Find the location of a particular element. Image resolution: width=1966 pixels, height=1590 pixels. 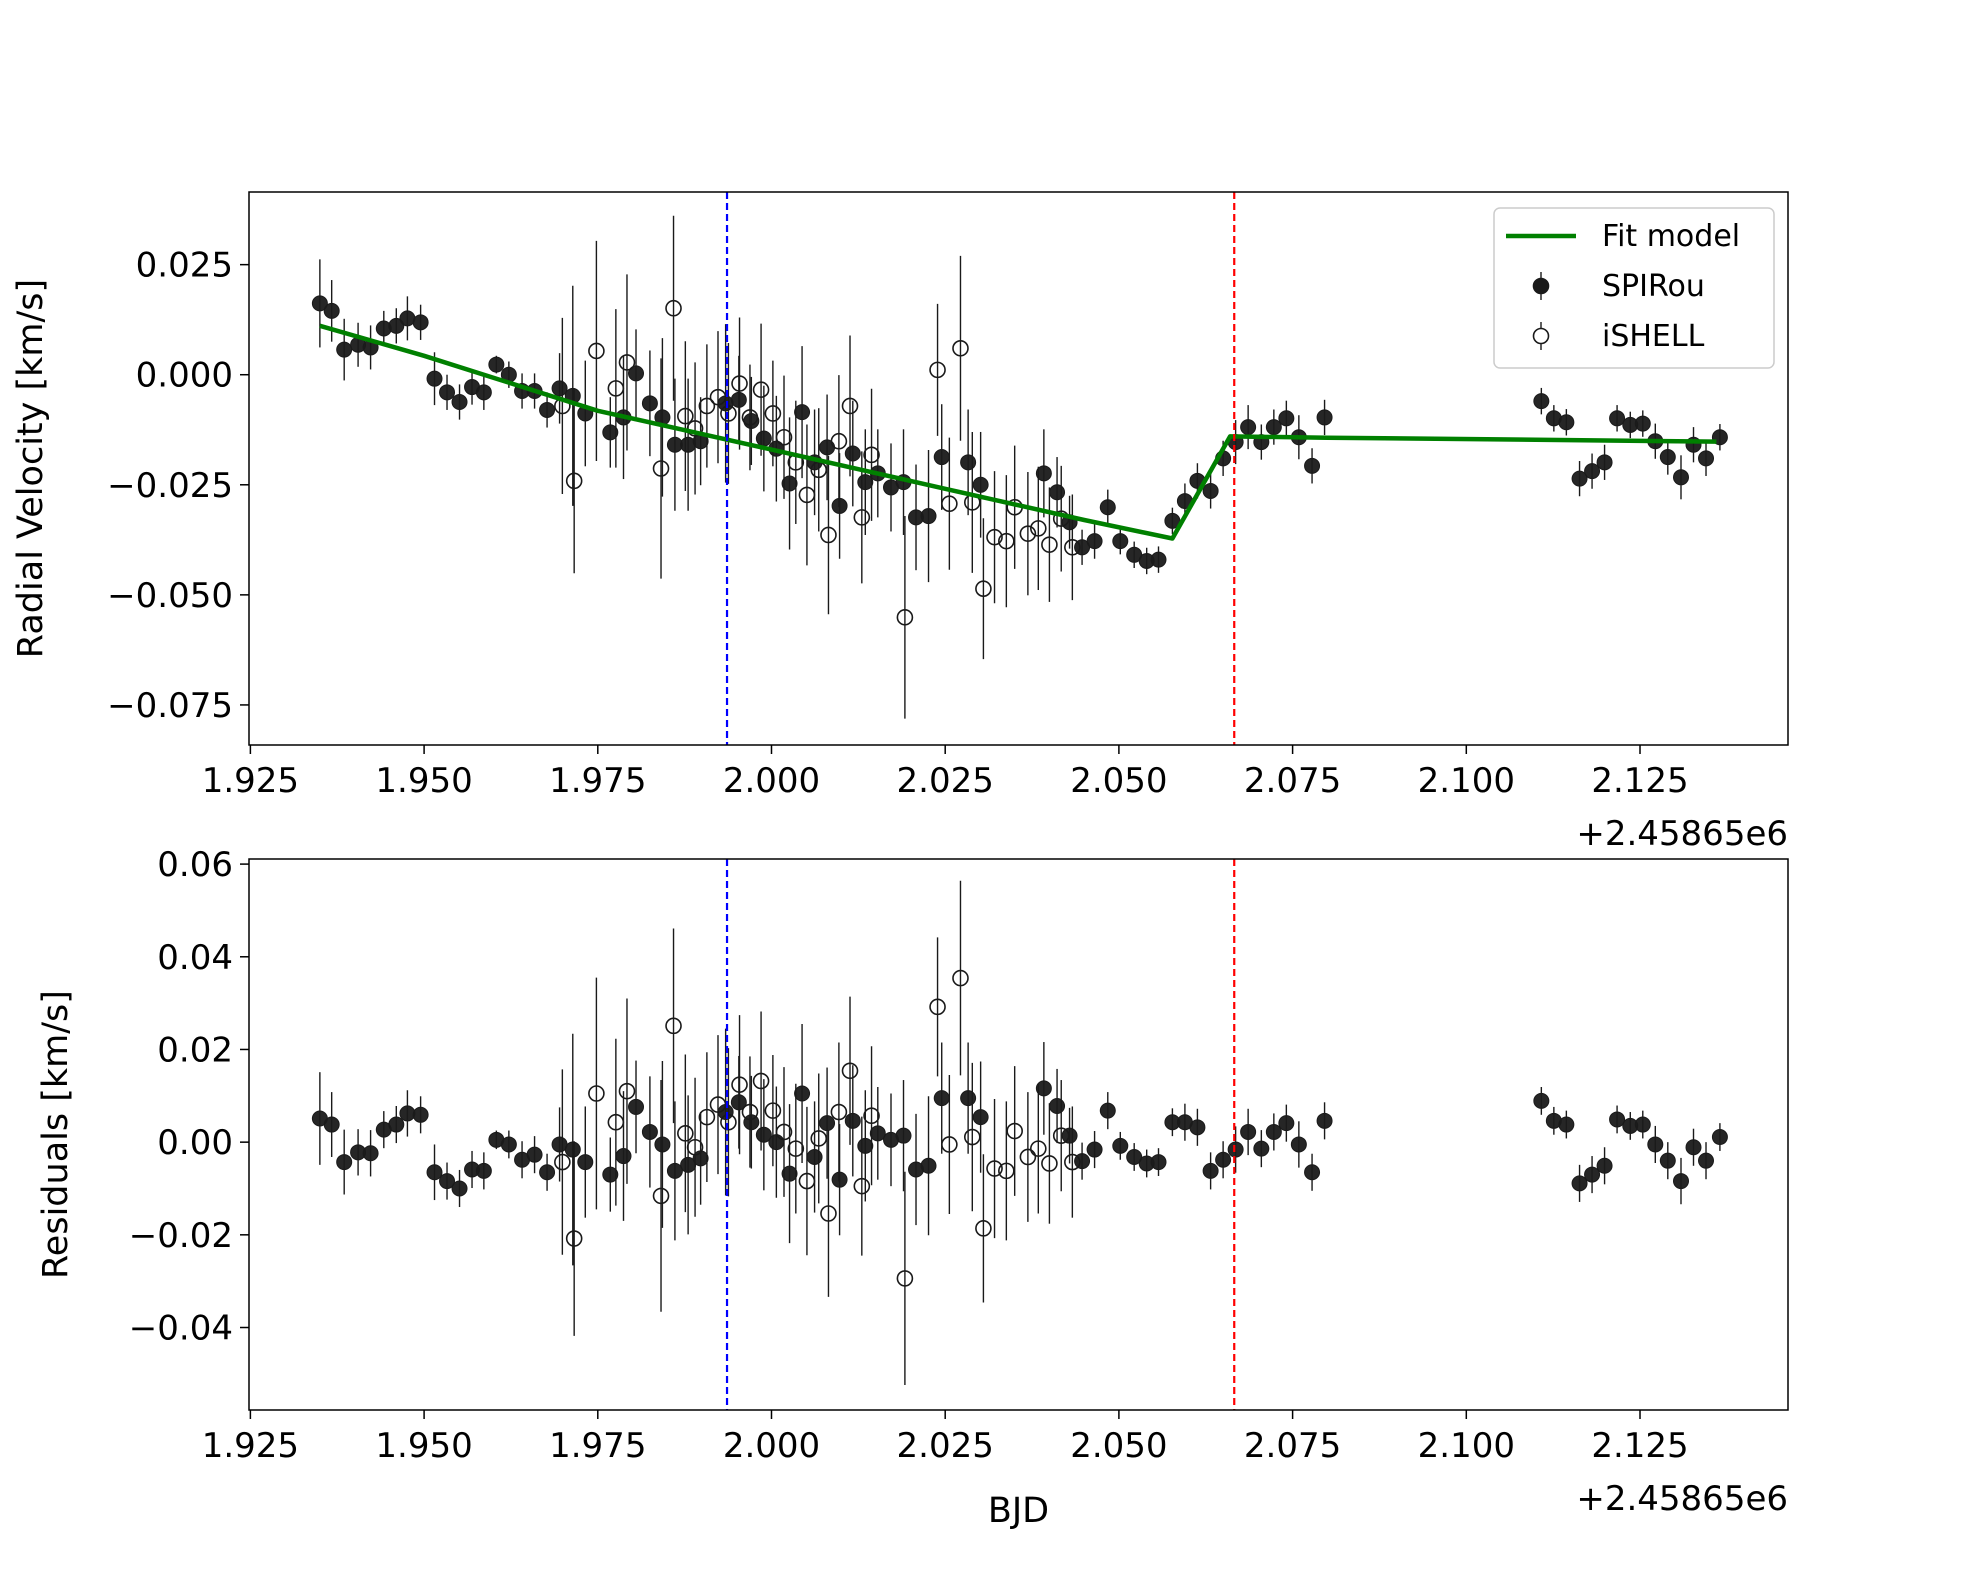

y-tick-label: 0.02 is located at coordinates (195, 1050).